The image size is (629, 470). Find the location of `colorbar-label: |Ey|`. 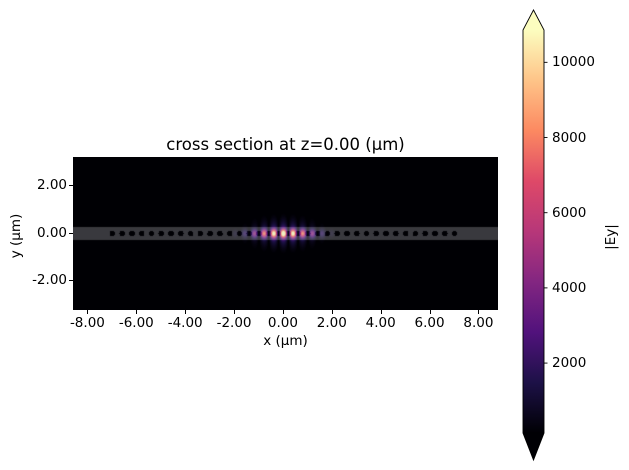

colorbar-label: |Ey| is located at coordinates (611, 237).